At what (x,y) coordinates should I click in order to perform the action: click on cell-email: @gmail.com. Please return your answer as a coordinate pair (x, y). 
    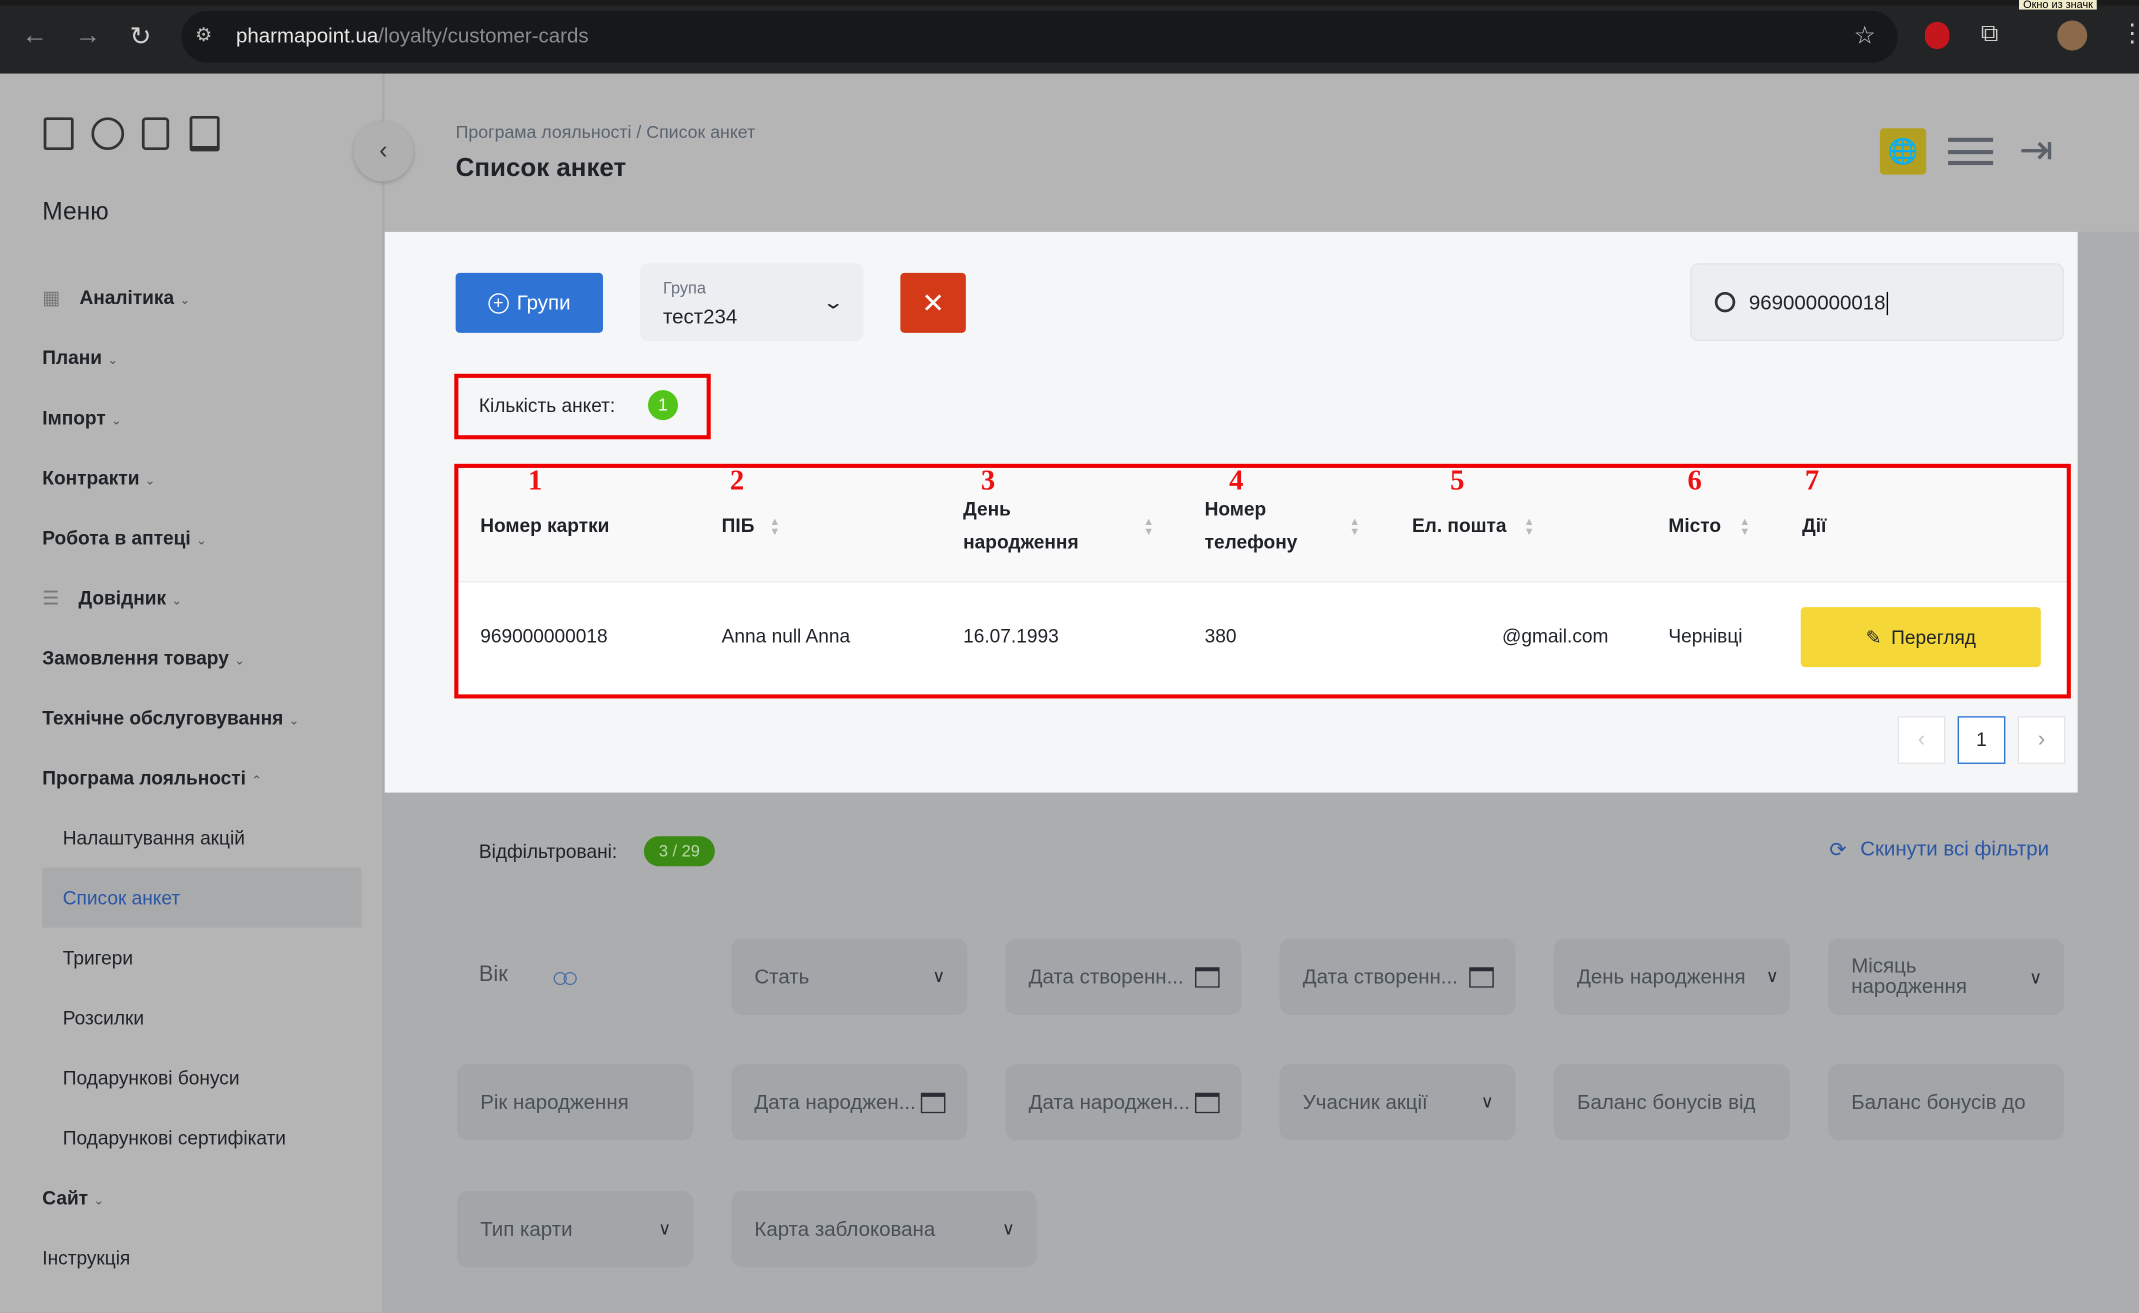
    Looking at the image, I should click on (1555, 635).